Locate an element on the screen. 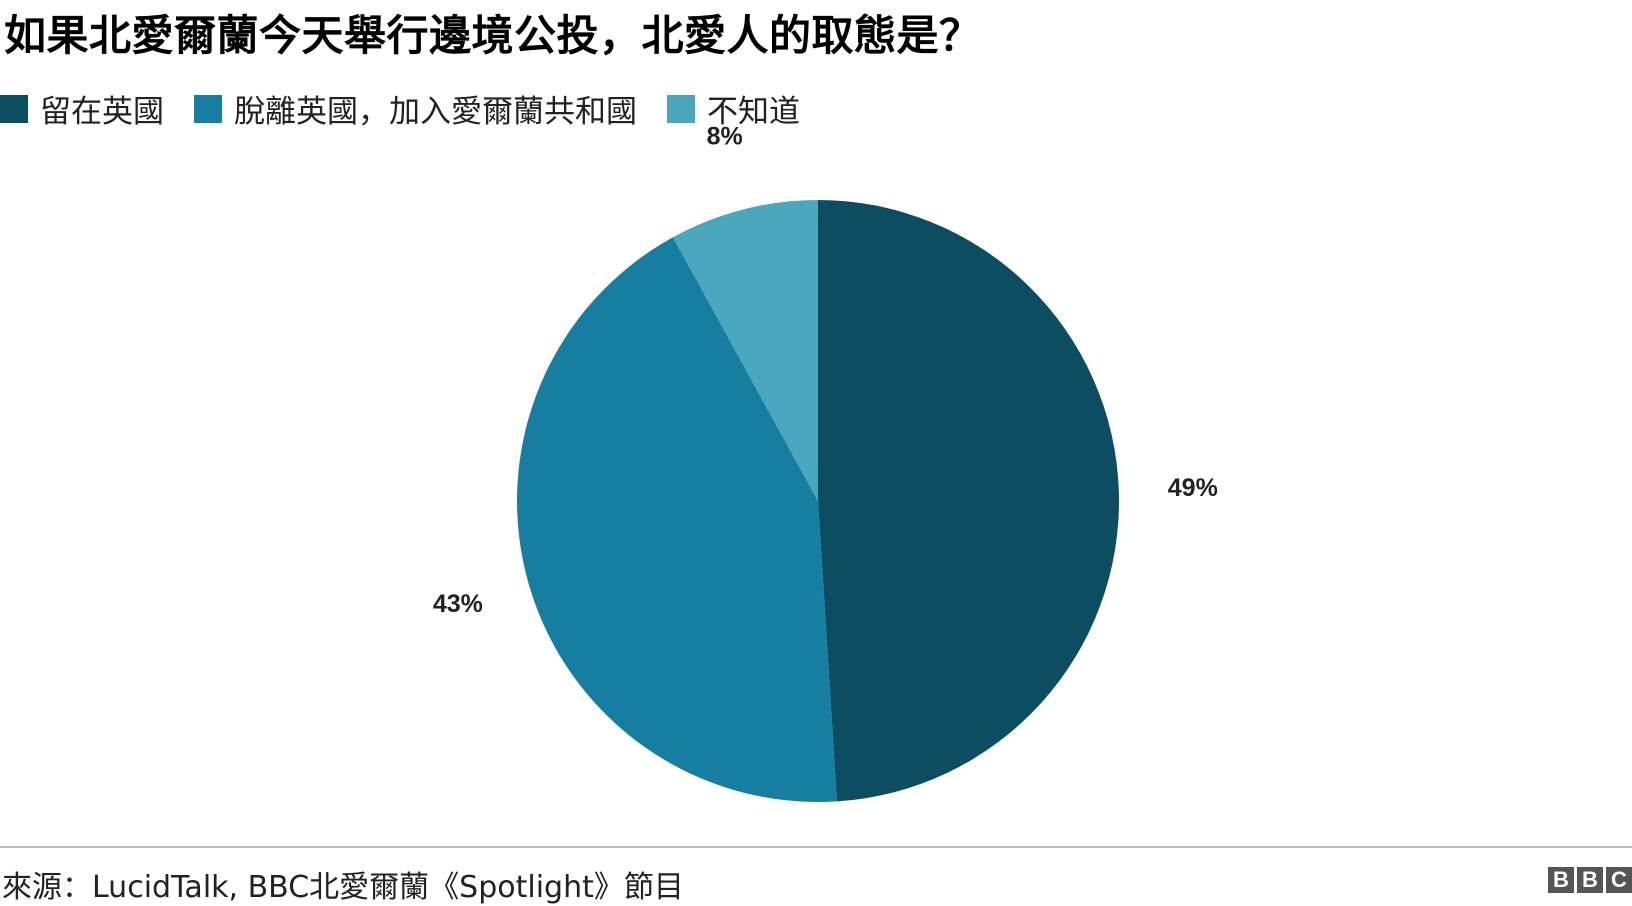 The width and height of the screenshot is (1632, 906). legend-label-remain: 留在英國 is located at coordinates (102, 112).